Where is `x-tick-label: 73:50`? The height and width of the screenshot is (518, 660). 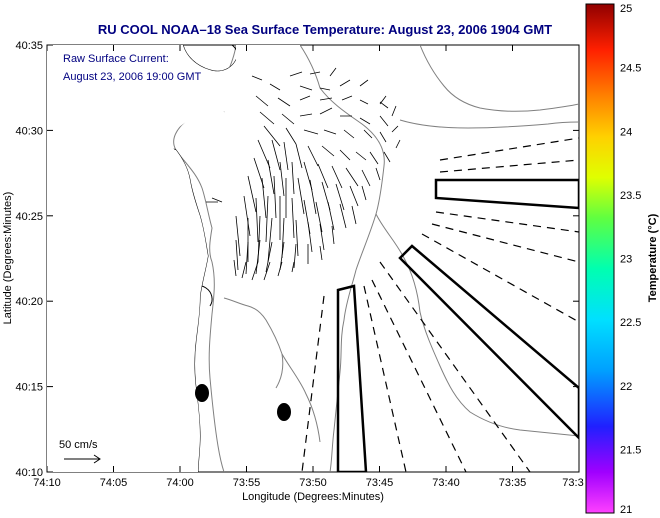 x-tick-label: 73:50 is located at coordinates (313, 483).